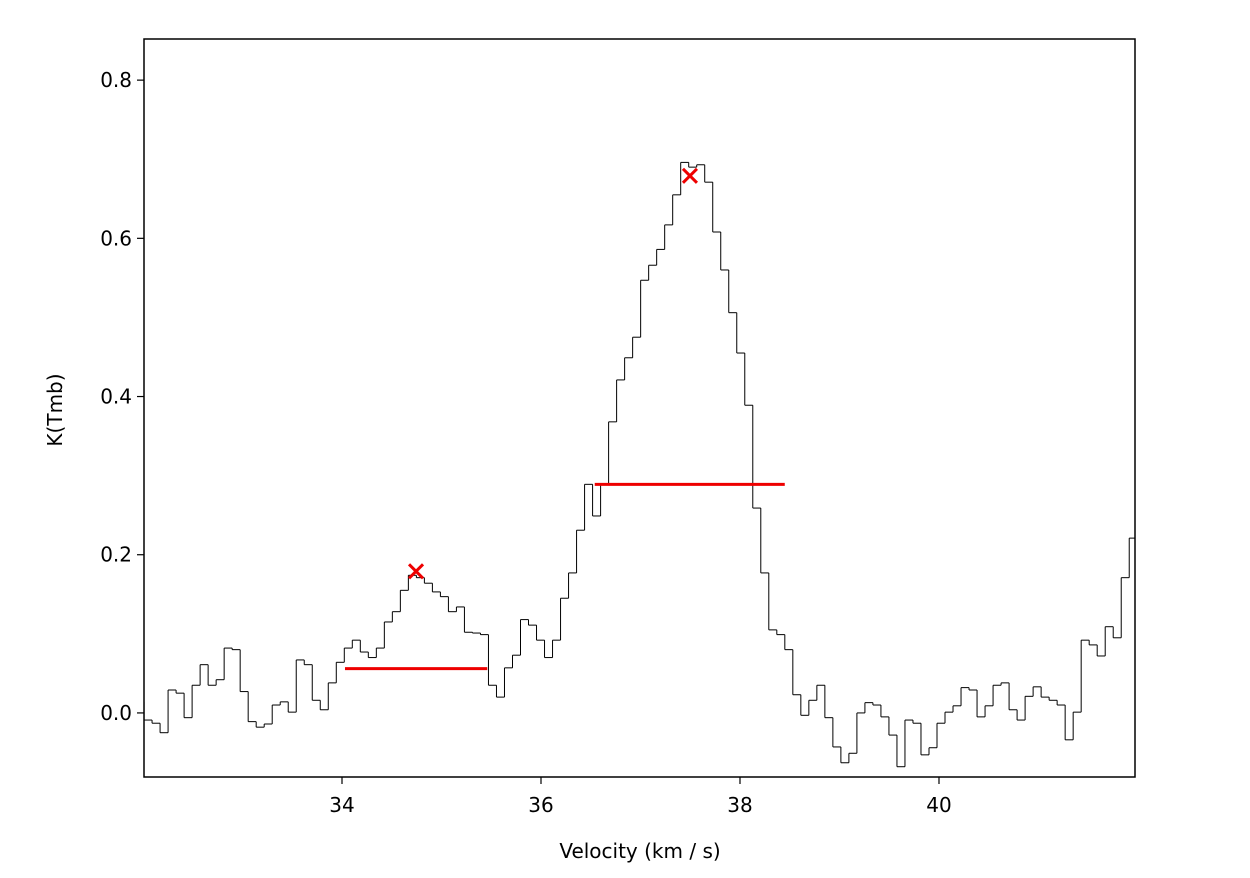 Image resolution: width=1250 pixels, height=878 pixels. Describe the element at coordinates (739, 805) in the screenshot. I see `x-tick-label: 38` at that location.